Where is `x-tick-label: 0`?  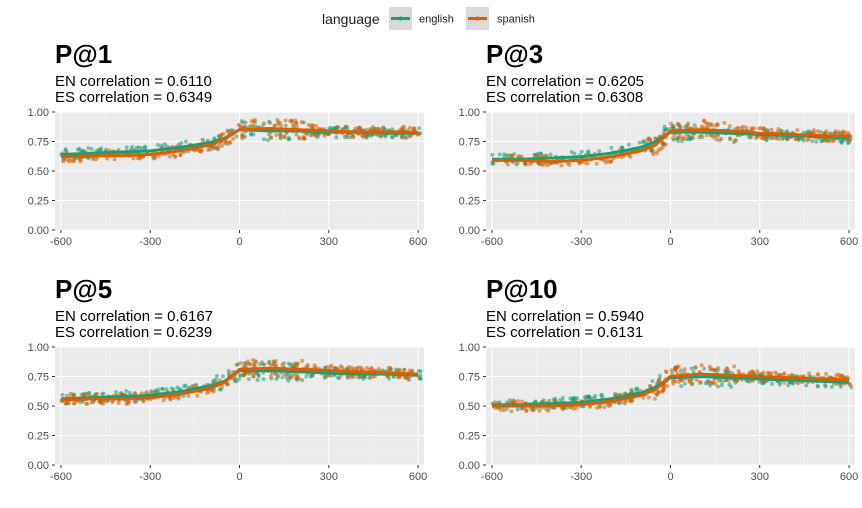 x-tick-label: 0 is located at coordinates (239, 477).